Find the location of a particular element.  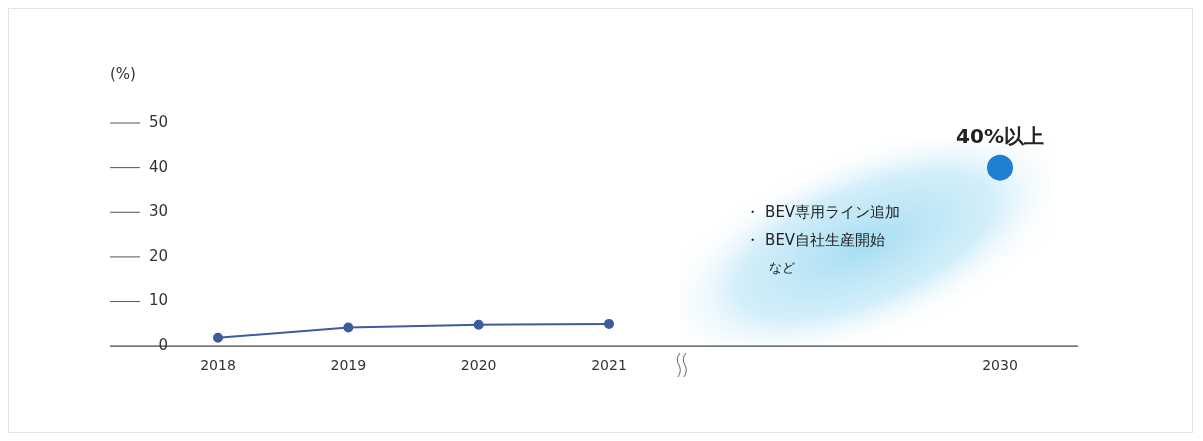

annotation: など is located at coordinates (782, 268).